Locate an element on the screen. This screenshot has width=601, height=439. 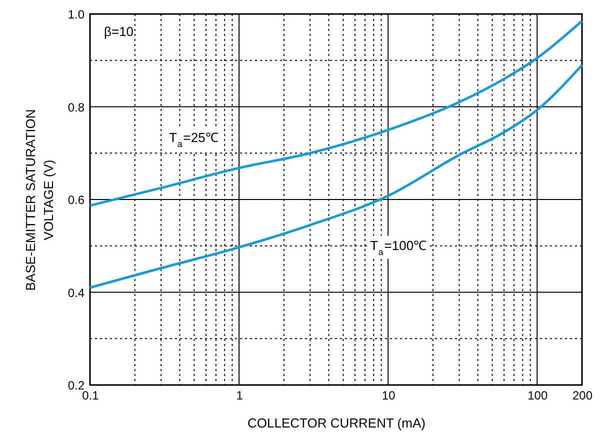
y-tick-label: 0.8 is located at coordinates (76, 107).